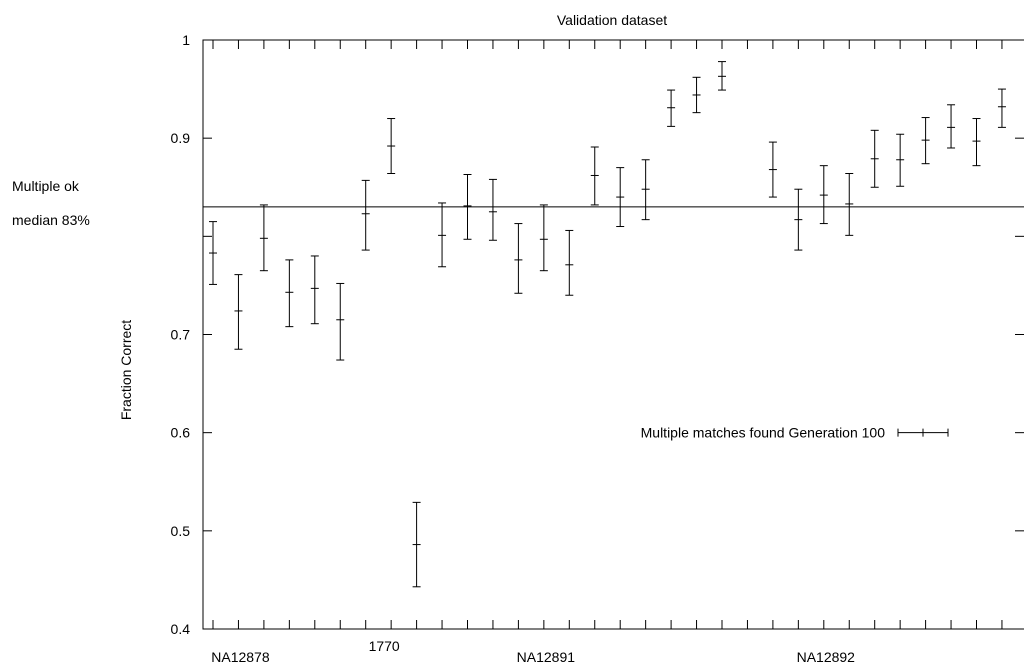 This screenshot has height=670, width=1024. What do you see at coordinates (181, 531) in the screenshot?
I see `y-tick-label: 0.5` at bounding box center [181, 531].